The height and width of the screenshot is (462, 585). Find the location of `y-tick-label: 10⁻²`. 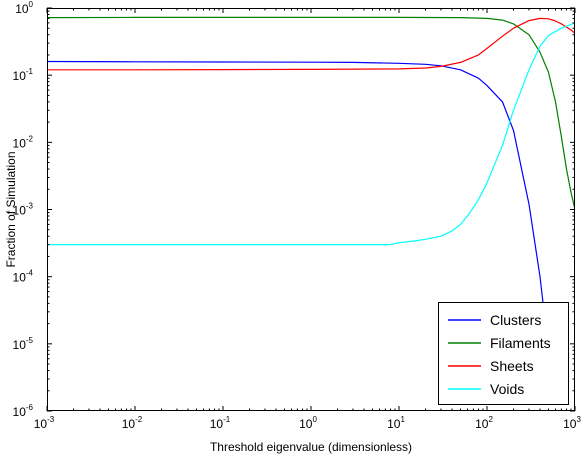

y-tick-label: 10⁻² is located at coordinates (23, 142).